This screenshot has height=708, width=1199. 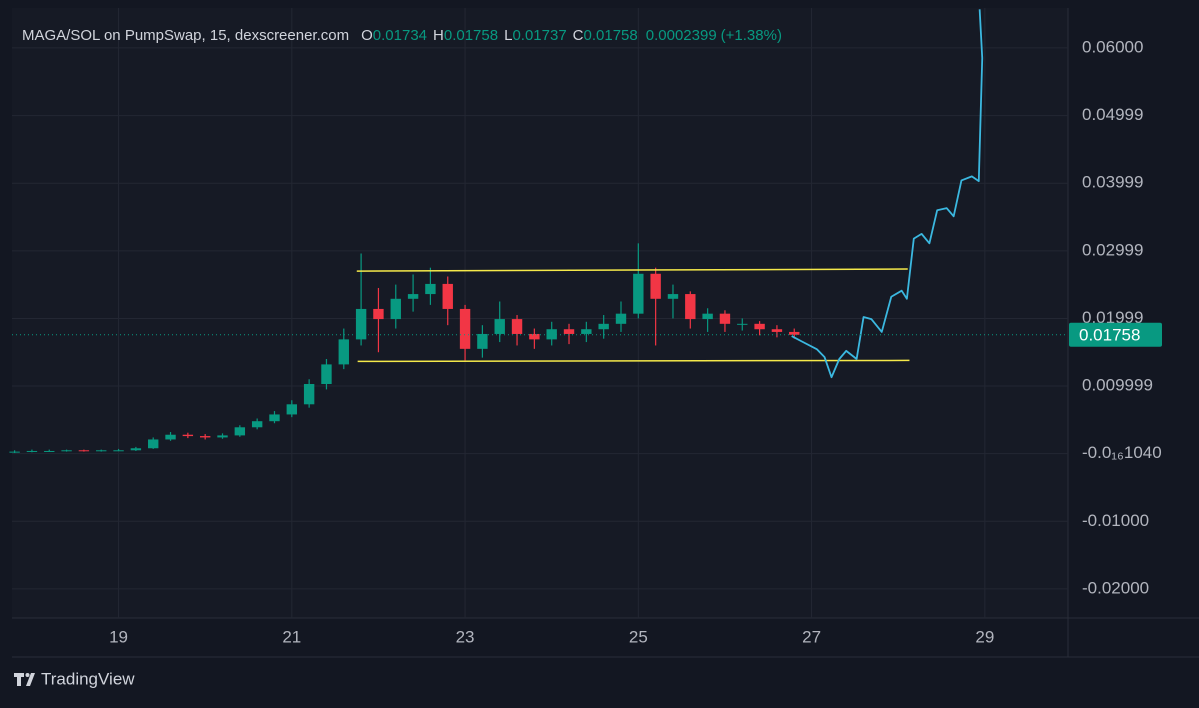 I want to click on legend-field-value: 0.01734, so click(x=400, y=35).